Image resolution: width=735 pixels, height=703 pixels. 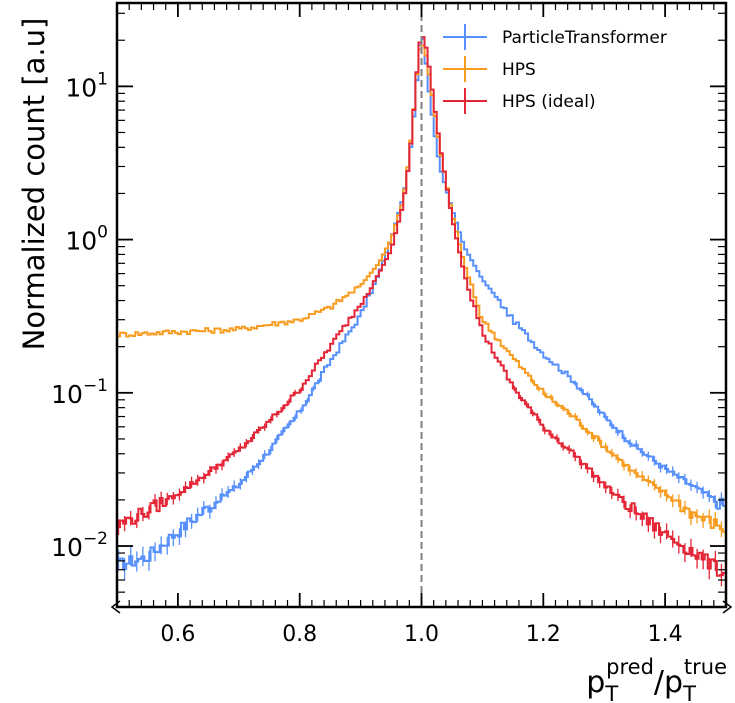 I want to click on x-axis-left-arrow, so click(x=115, y=607).